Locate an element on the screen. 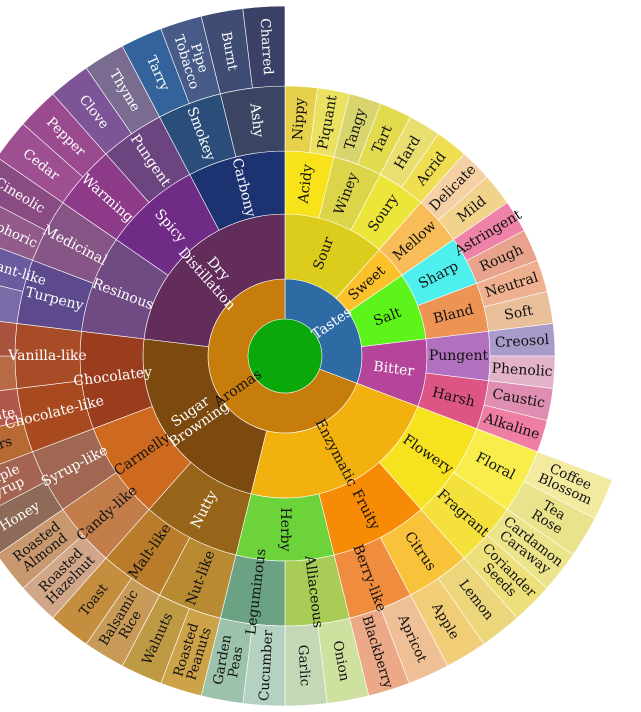  segment-charred is located at coordinates (264, 47).